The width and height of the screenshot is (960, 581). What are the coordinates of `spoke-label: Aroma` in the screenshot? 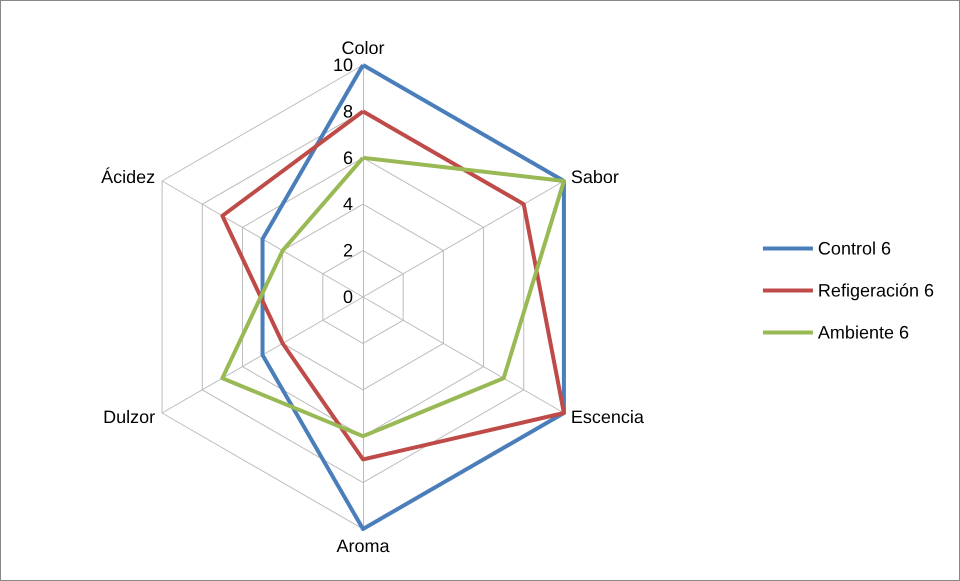 It's located at (363, 546).